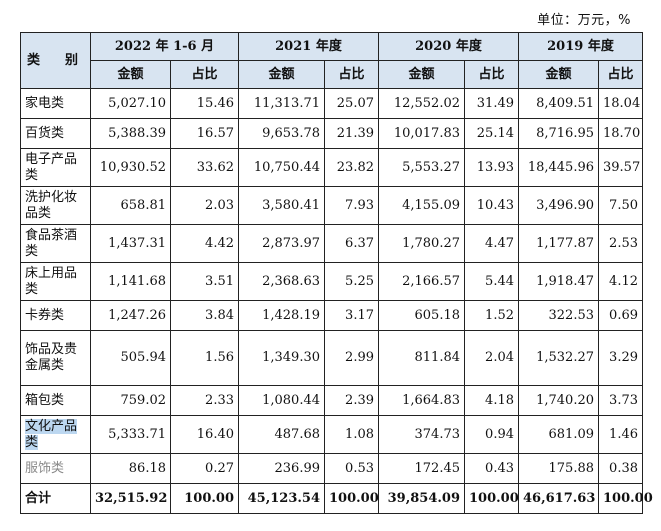 Image resolution: width=661 pixels, height=531 pixels. I want to click on amount-cell: 10,930.52, so click(130, 167).